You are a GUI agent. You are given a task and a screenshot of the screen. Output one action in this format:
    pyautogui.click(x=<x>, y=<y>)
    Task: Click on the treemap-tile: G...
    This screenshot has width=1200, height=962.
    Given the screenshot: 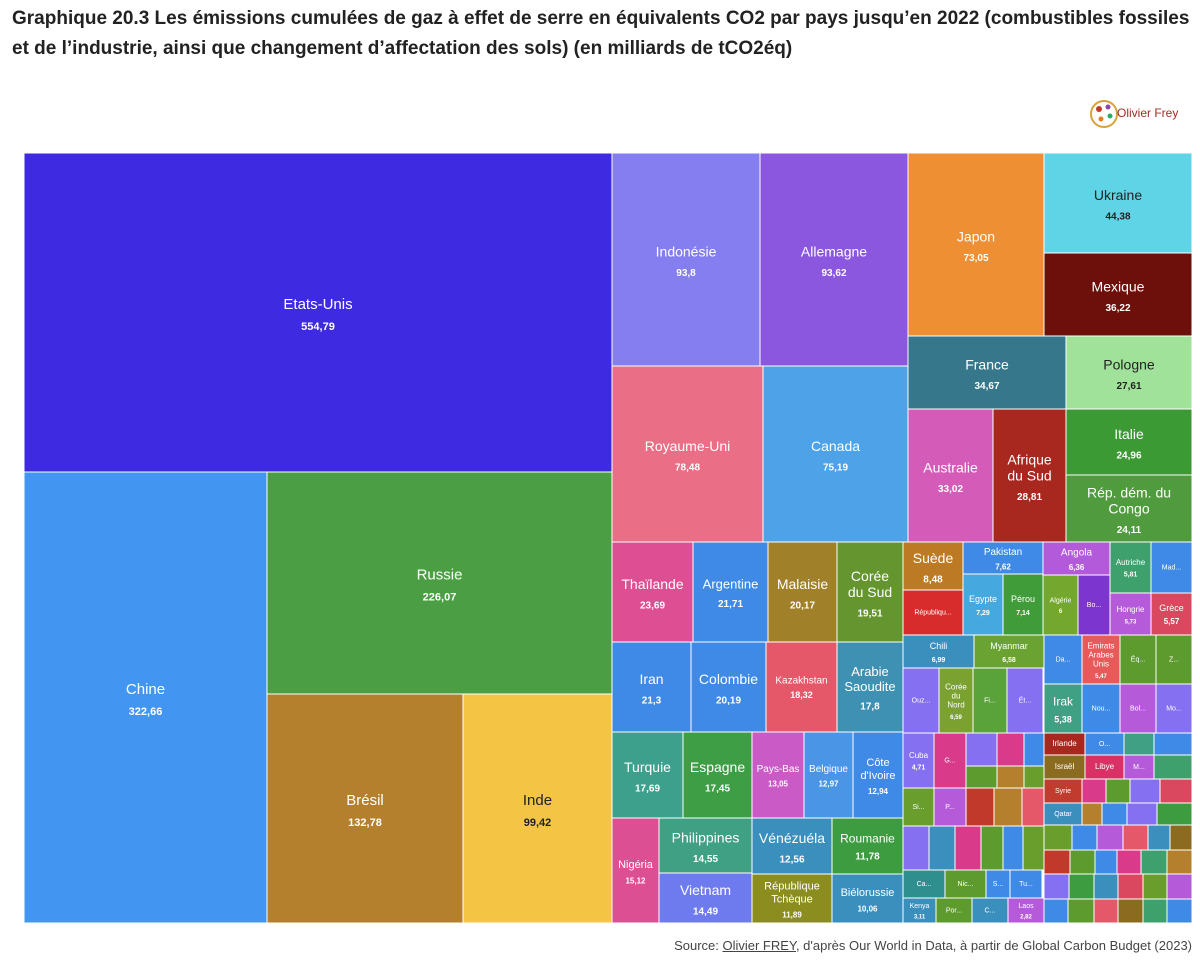 What is the action you would take?
    pyautogui.click(x=950, y=760)
    